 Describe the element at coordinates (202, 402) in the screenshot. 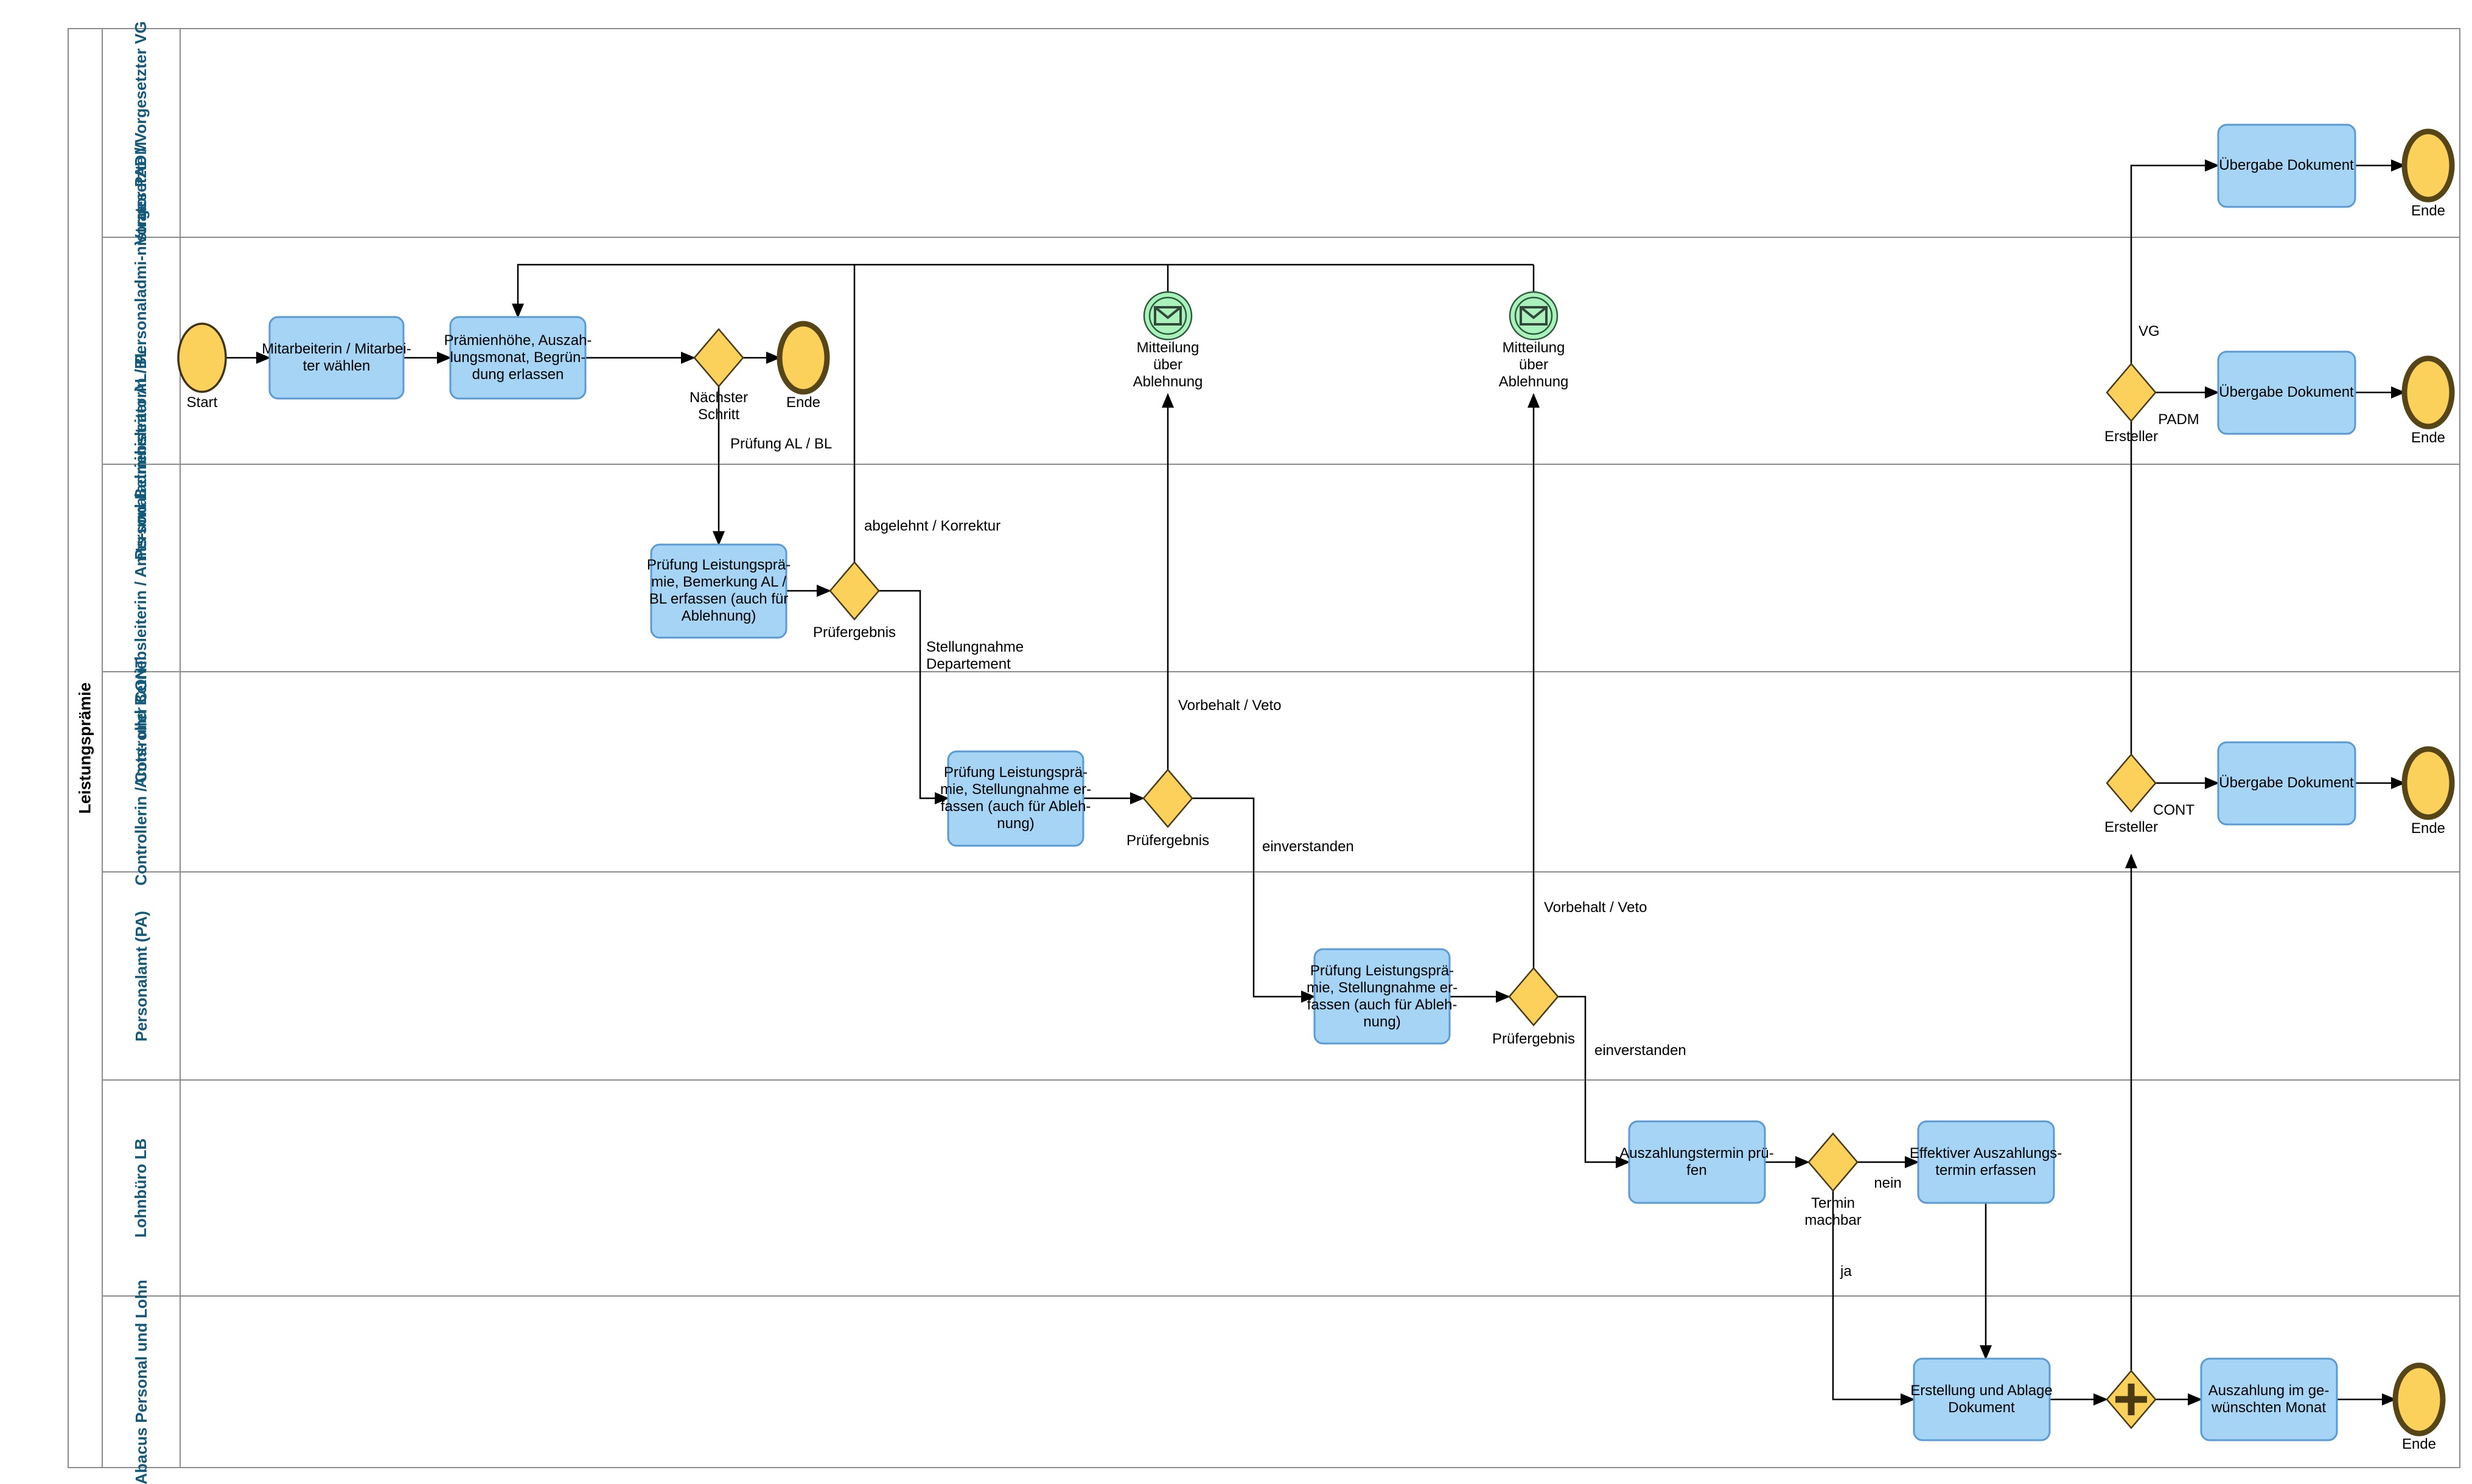

I see `start-label: Start` at that location.